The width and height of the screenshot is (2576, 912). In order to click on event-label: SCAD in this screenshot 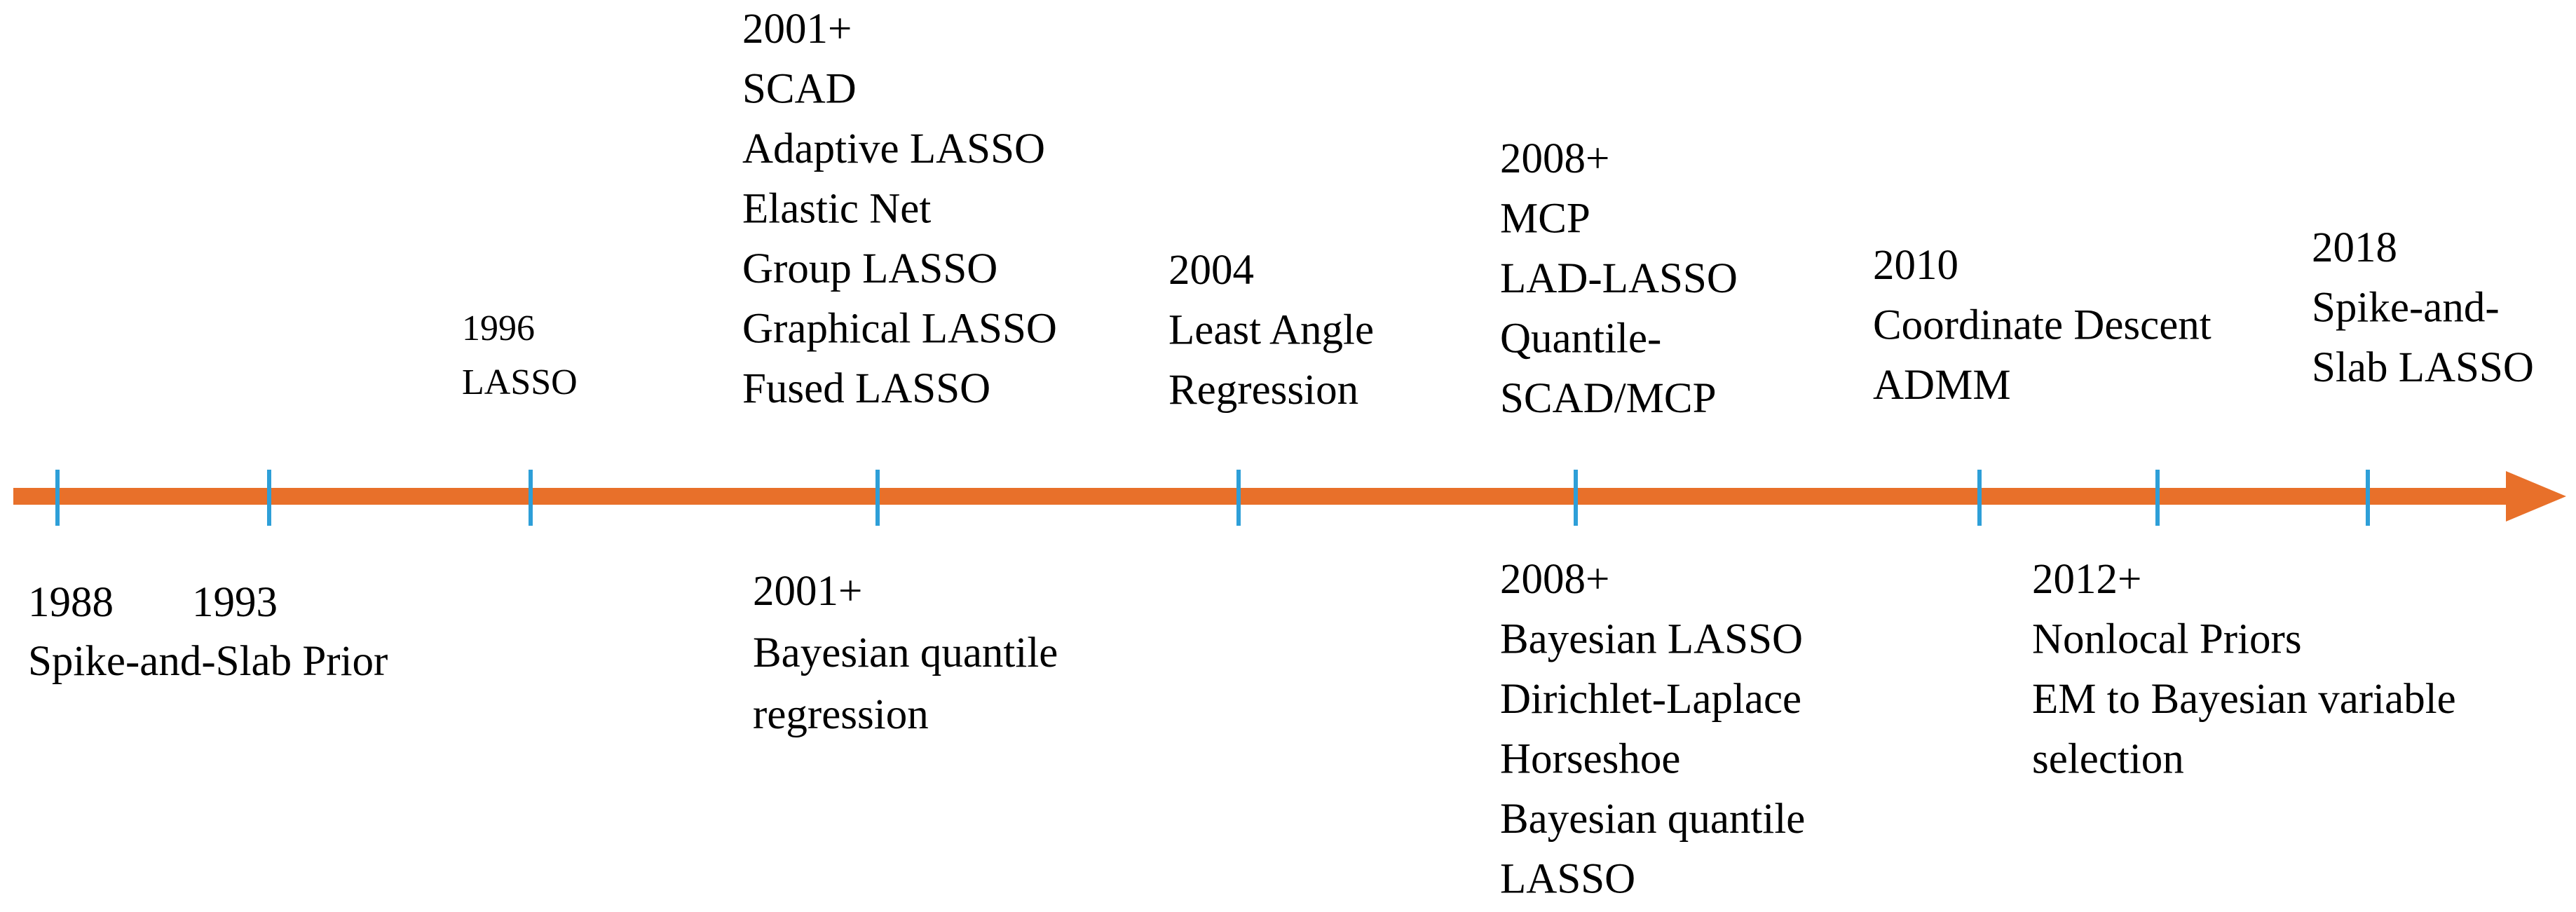, I will do `click(799, 89)`.